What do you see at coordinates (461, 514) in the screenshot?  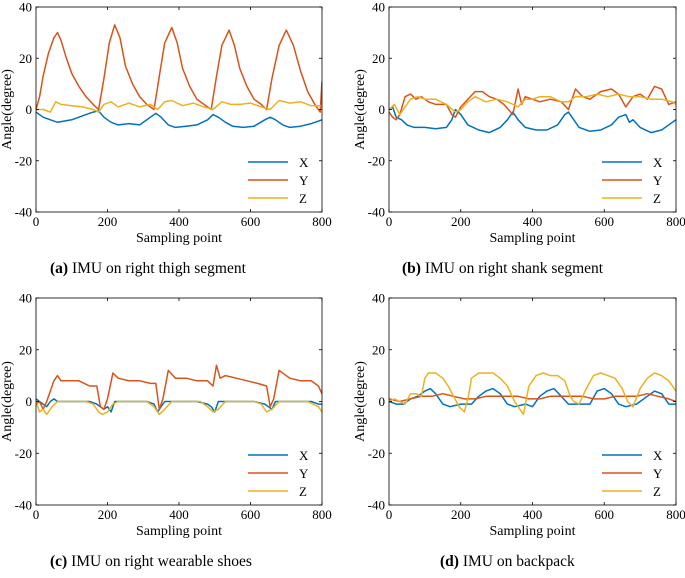 I see `chart-d-xtick-label: 200` at bounding box center [461, 514].